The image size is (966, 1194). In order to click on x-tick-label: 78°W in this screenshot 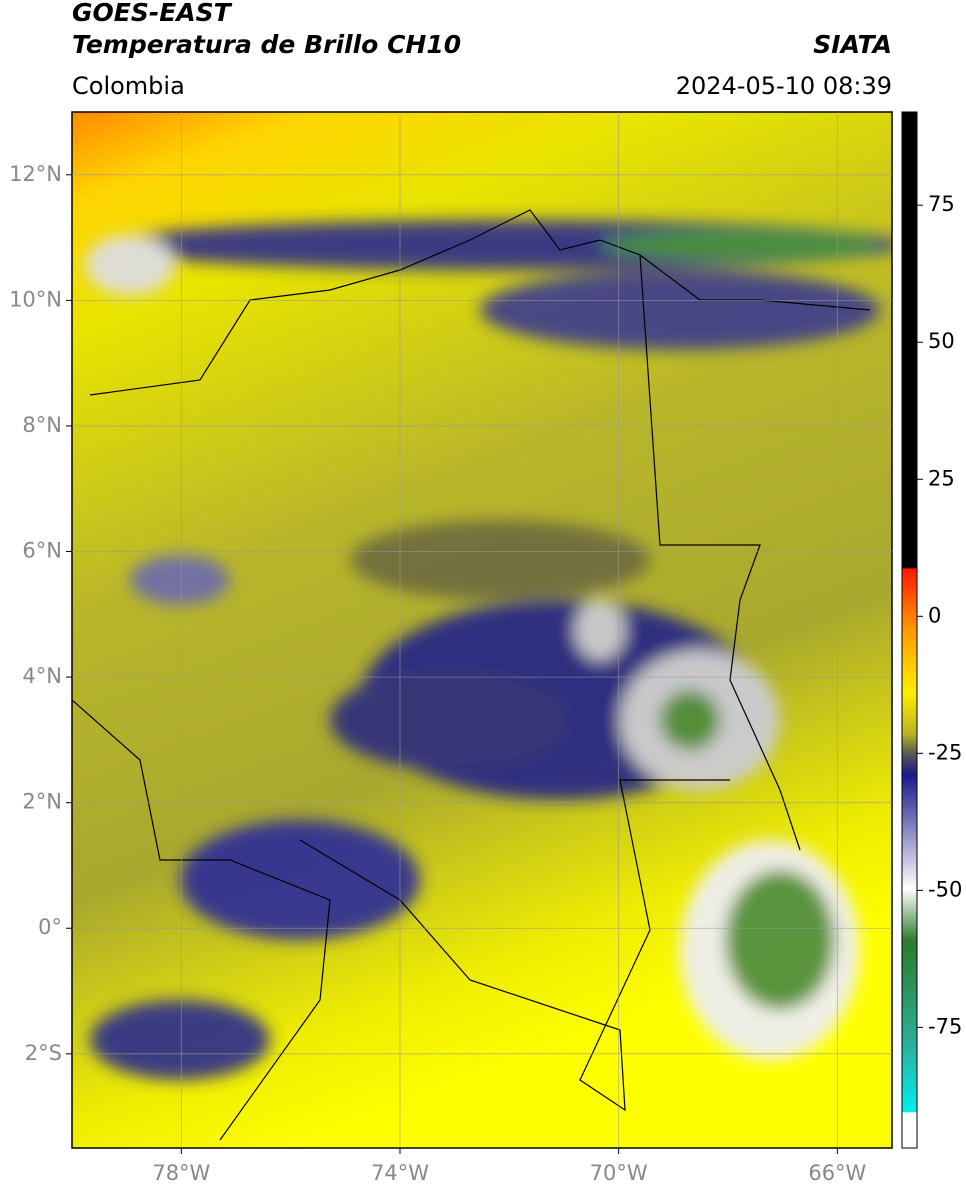, I will do `click(181, 1173)`.